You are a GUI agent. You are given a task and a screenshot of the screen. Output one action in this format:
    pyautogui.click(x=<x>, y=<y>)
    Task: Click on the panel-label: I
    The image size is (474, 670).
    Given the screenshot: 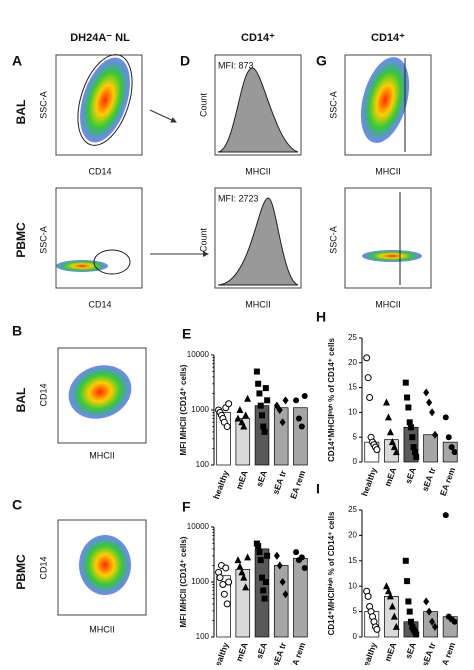 What is the action you would take?
    pyautogui.click(x=318, y=489)
    